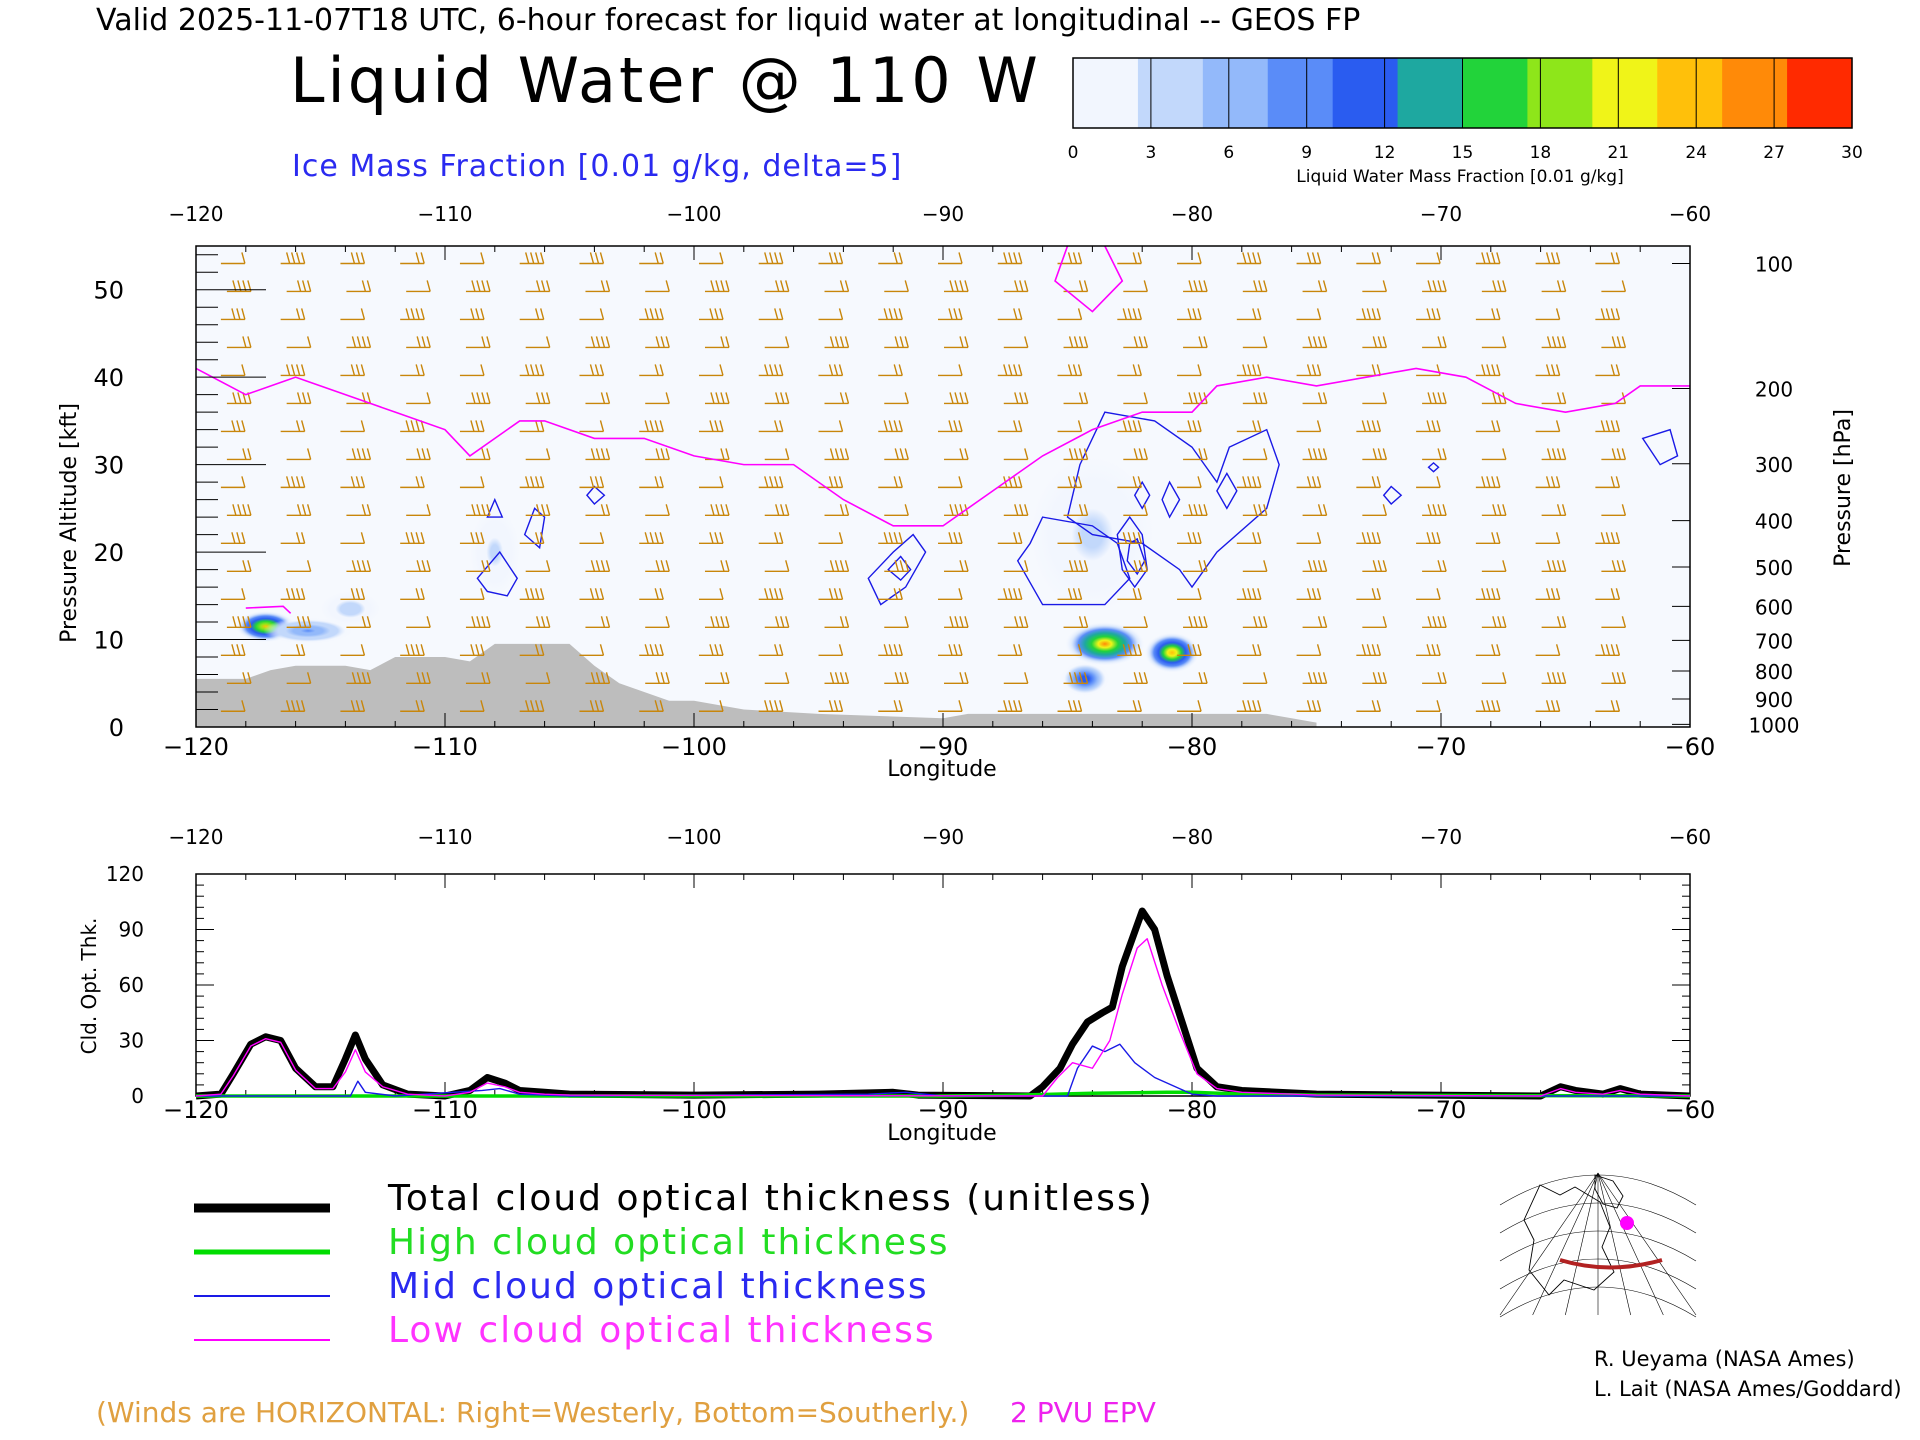 This screenshot has height=1440, width=1920. What do you see at coordinates (1192, 837) in the screenshot?
I see `bot-xtick-toplabel-4: −80` at bounding box center [1192, 837].